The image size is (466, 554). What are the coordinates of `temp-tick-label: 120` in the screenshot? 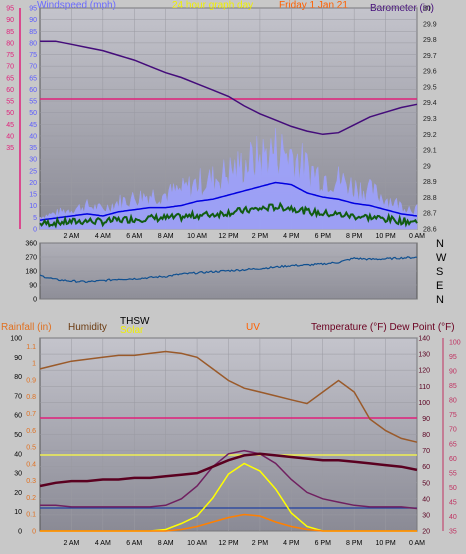 It's located at (424, 371).